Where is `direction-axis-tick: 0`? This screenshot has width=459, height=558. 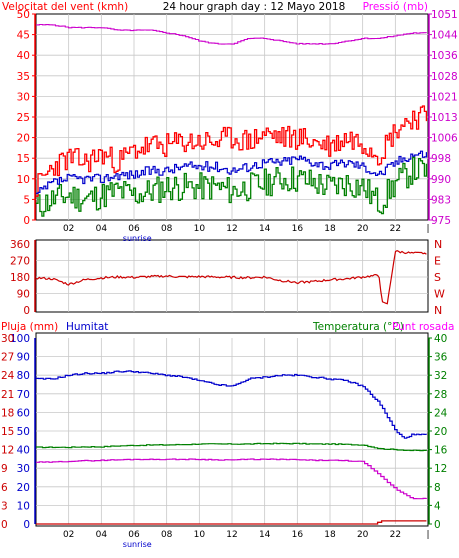
direction-axis-tick: 0 is located at coordinates (26, 311).